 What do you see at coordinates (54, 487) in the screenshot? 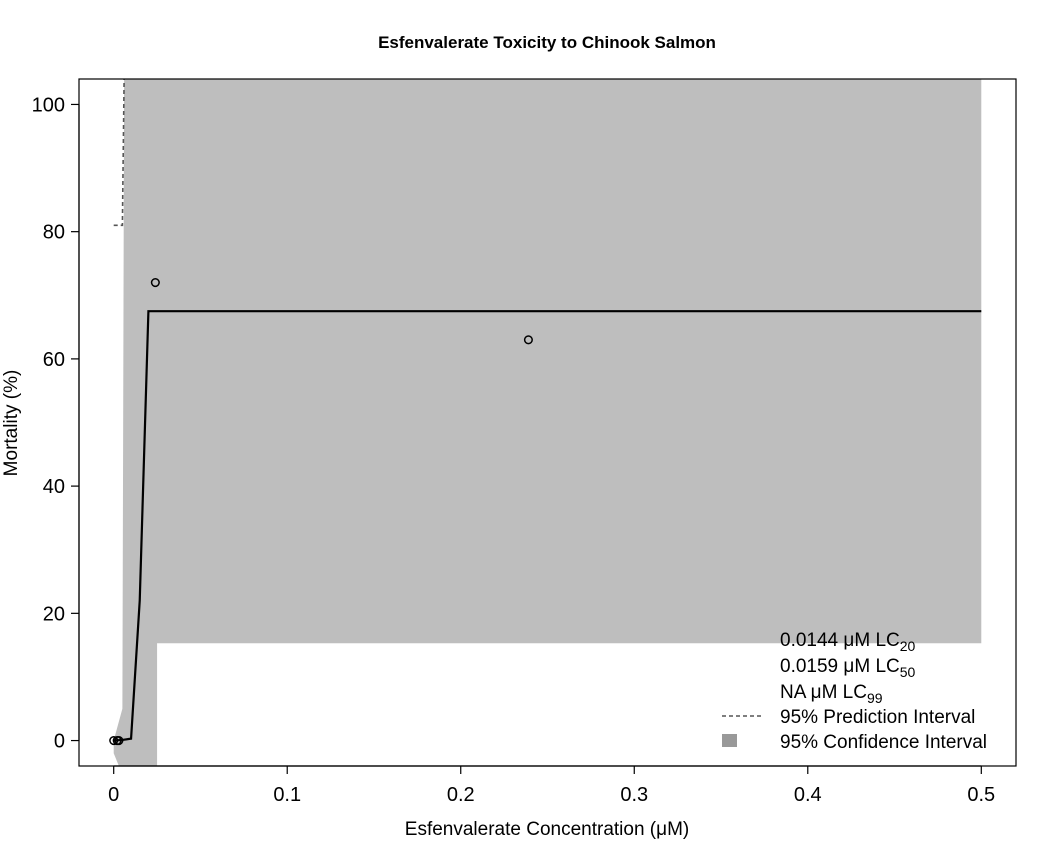
I see `y-tick-label: 40` at bounding box center [54, 487].